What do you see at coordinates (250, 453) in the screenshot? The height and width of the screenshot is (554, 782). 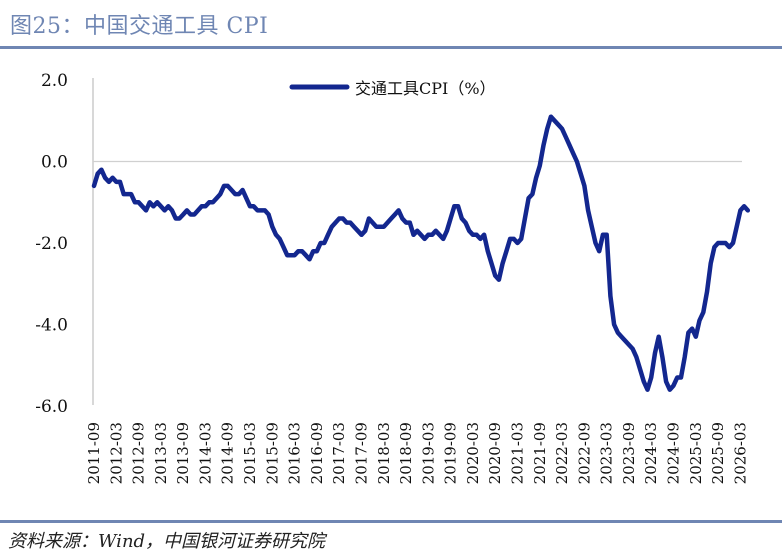 I see `x-tick-label: 2015-03` at bounding box center [250, 453].